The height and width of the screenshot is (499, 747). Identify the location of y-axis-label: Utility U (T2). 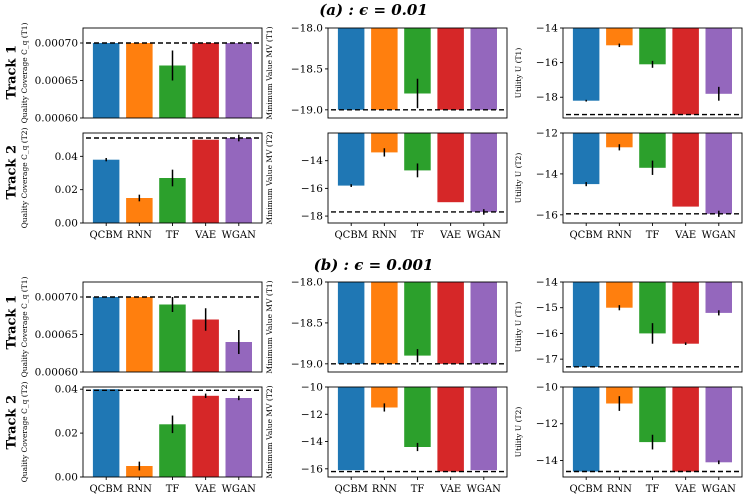
(518, 432).